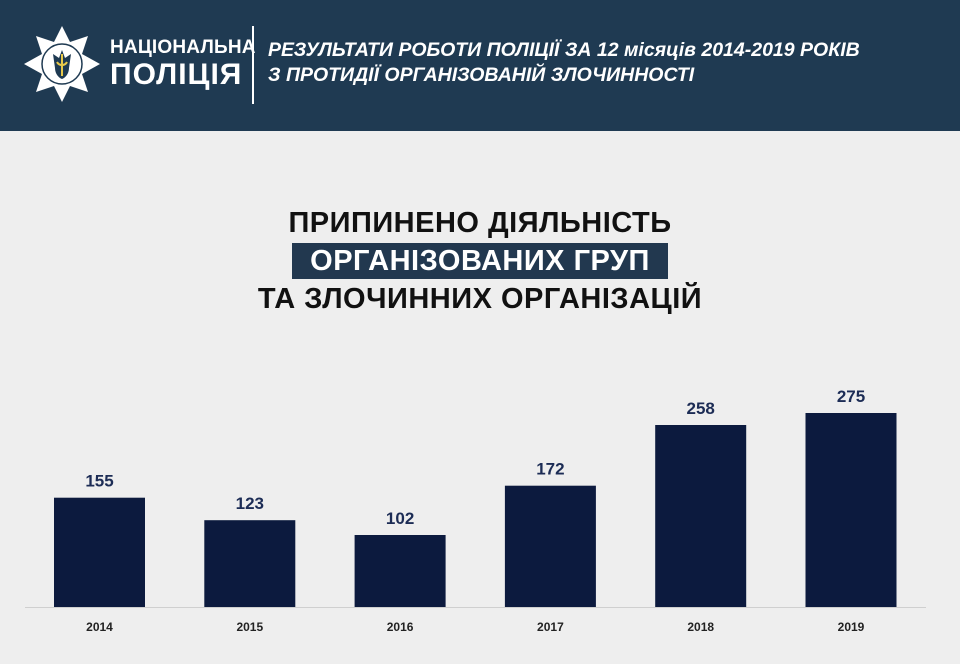 The image size is (960, 664). I want to click on value-label-2014: 155, so click(99, 481).